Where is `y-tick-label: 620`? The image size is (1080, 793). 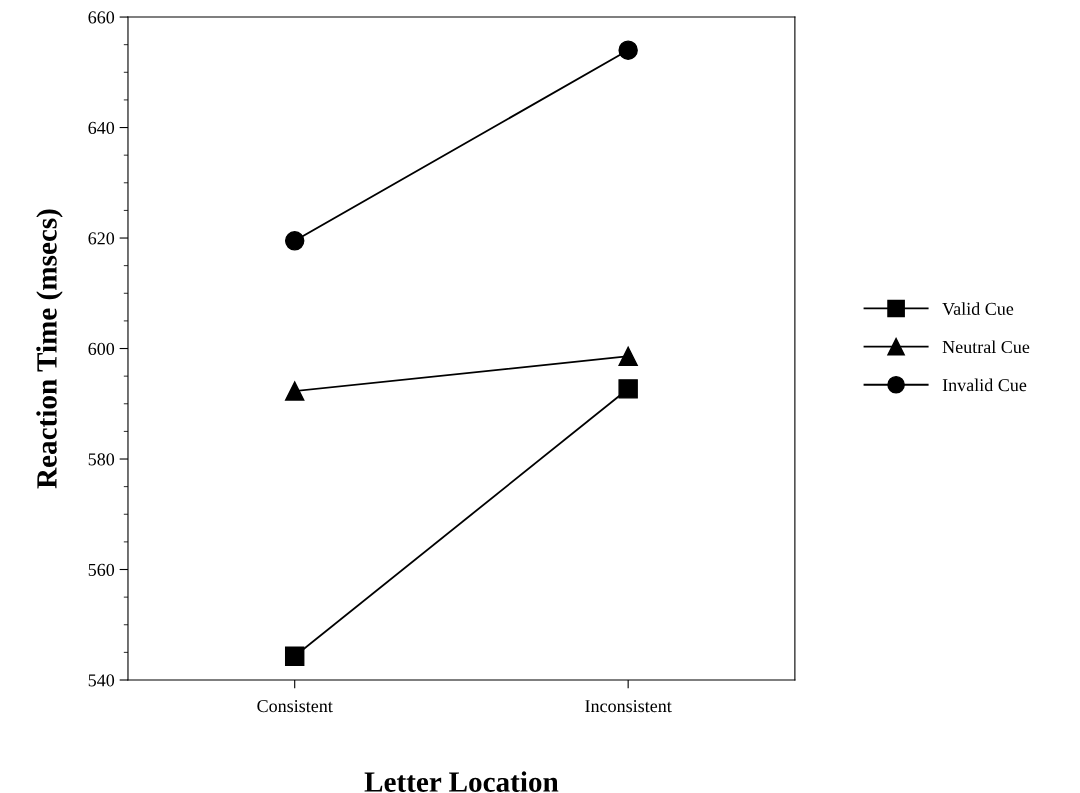
y-tick-label: 620 is located at coordinates (101, 238).